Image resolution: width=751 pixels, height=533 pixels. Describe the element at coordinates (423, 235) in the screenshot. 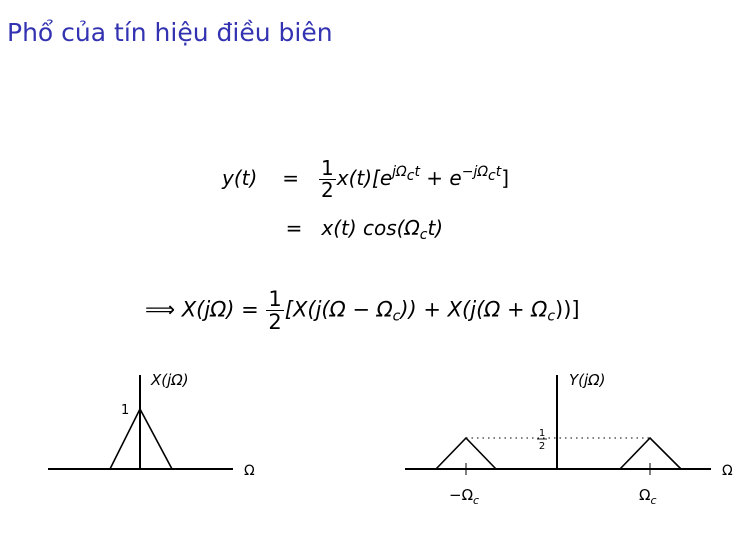

I see `eq2-sub: c` at that location.